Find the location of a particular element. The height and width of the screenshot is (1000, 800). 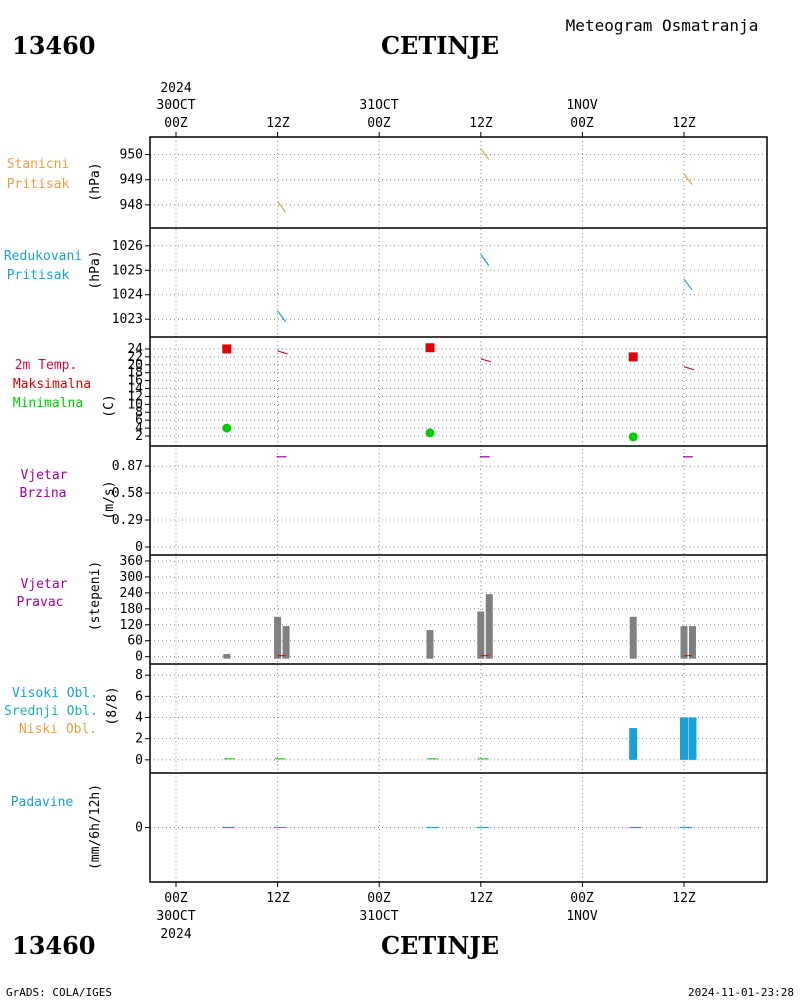

label-wind-speed-2: Brzina is located at coordinates (43, 493).